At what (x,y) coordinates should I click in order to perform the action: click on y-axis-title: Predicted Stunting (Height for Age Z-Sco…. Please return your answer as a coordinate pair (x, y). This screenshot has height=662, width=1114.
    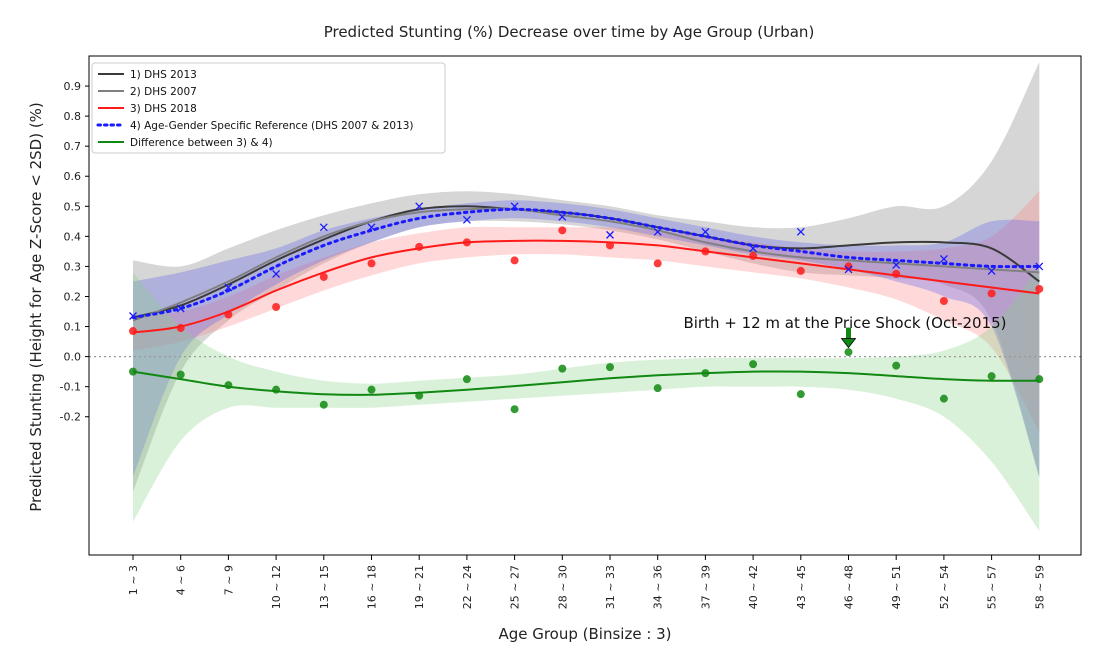
    Looking at the image, I should click on (36, 307).